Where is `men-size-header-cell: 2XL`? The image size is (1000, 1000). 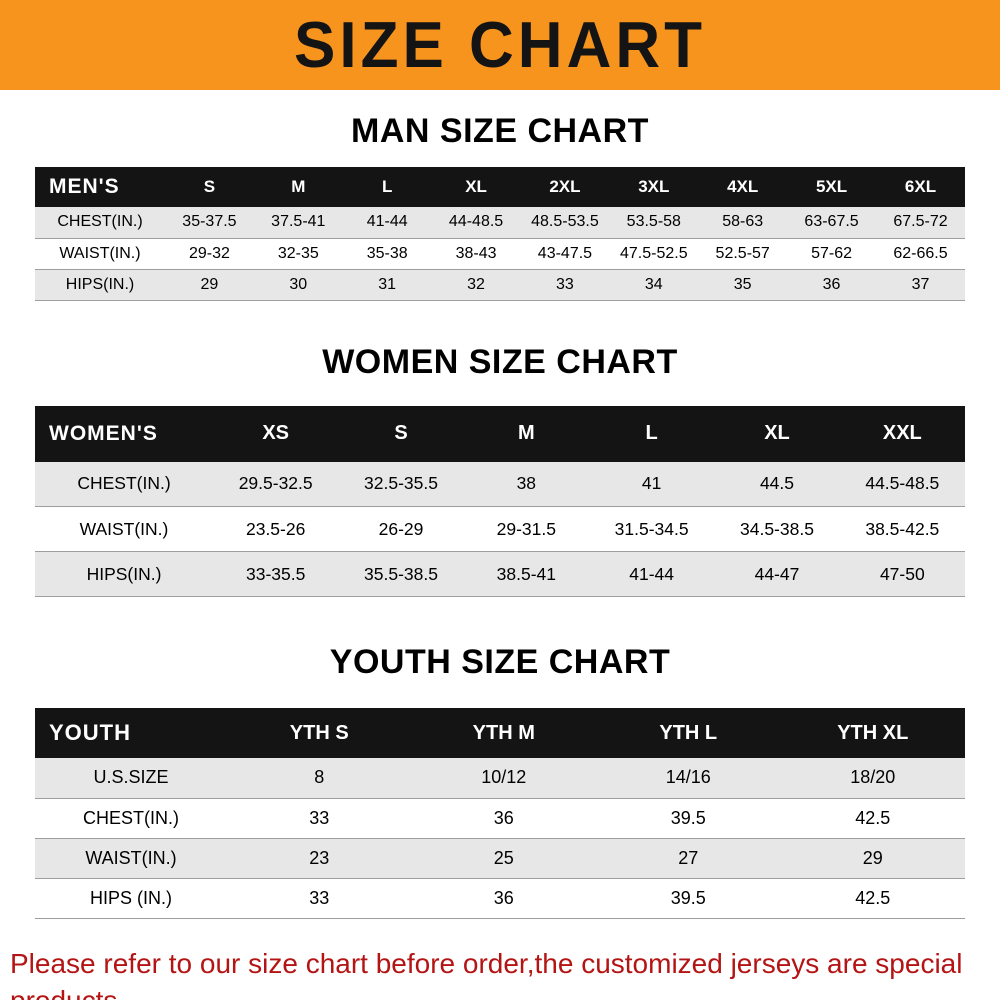
men-size-header-cell: 2XL is located at coordinates (565, 187).